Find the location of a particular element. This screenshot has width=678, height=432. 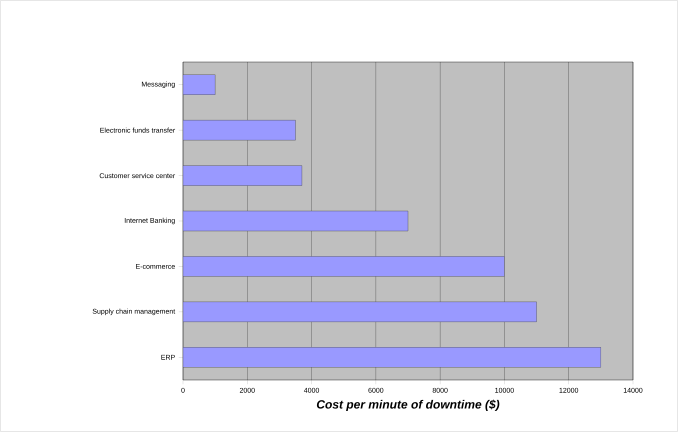

x-axis-title: Cost per minute of downtime ($) is located at coordinates (408, 406).